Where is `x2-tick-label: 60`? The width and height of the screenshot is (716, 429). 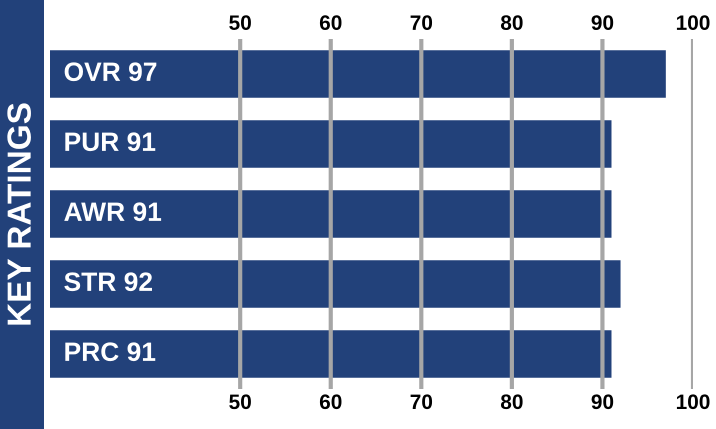
x2-tick-label: 60 is located at coordinates (331, 402).